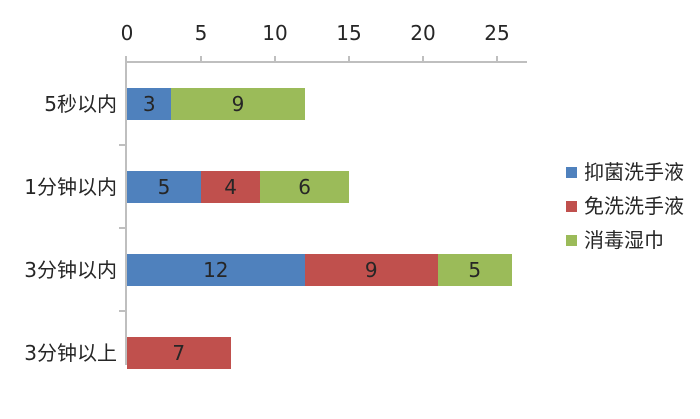 This screenshot has height=419, width=700. I want to click on legend-label: 消毒湿巾, so click(624, 240).